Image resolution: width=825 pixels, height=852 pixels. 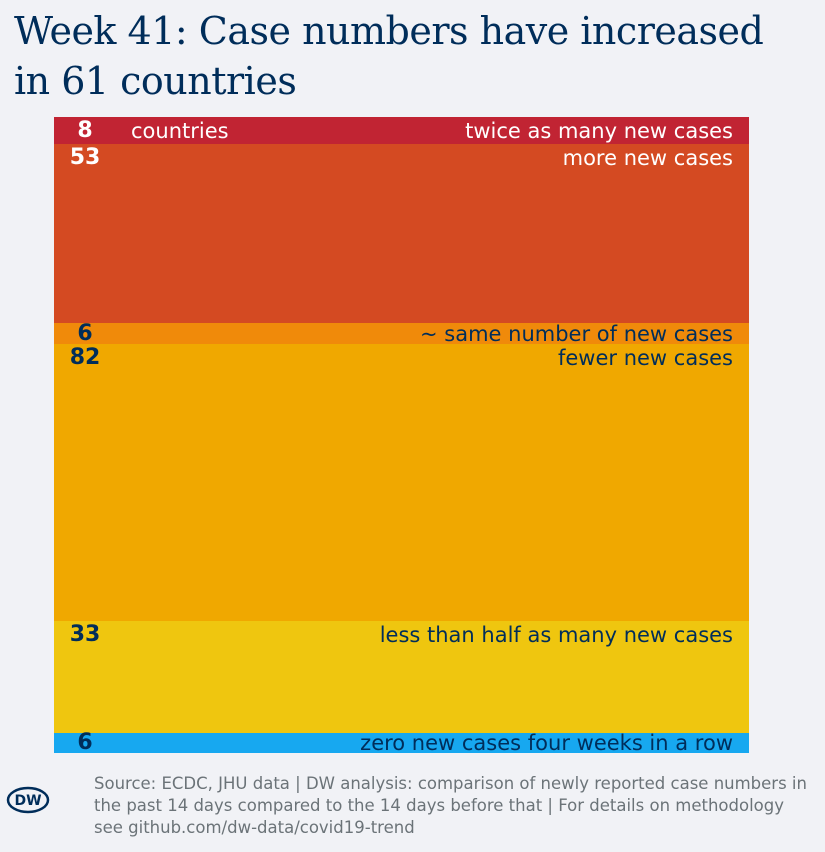 What do you see at coordinates (85, 357) in the screenshot?
I see `band-count: 82` at bounding box center [85, 357].